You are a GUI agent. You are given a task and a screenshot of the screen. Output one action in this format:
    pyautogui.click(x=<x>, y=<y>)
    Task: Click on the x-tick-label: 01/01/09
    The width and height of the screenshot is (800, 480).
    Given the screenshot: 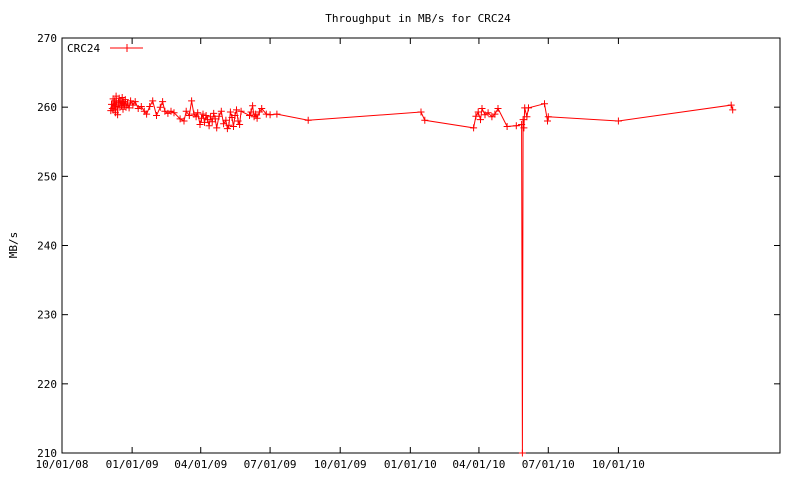 What is the action you would take?
    pyautogui.click(x=132, y=464)
    